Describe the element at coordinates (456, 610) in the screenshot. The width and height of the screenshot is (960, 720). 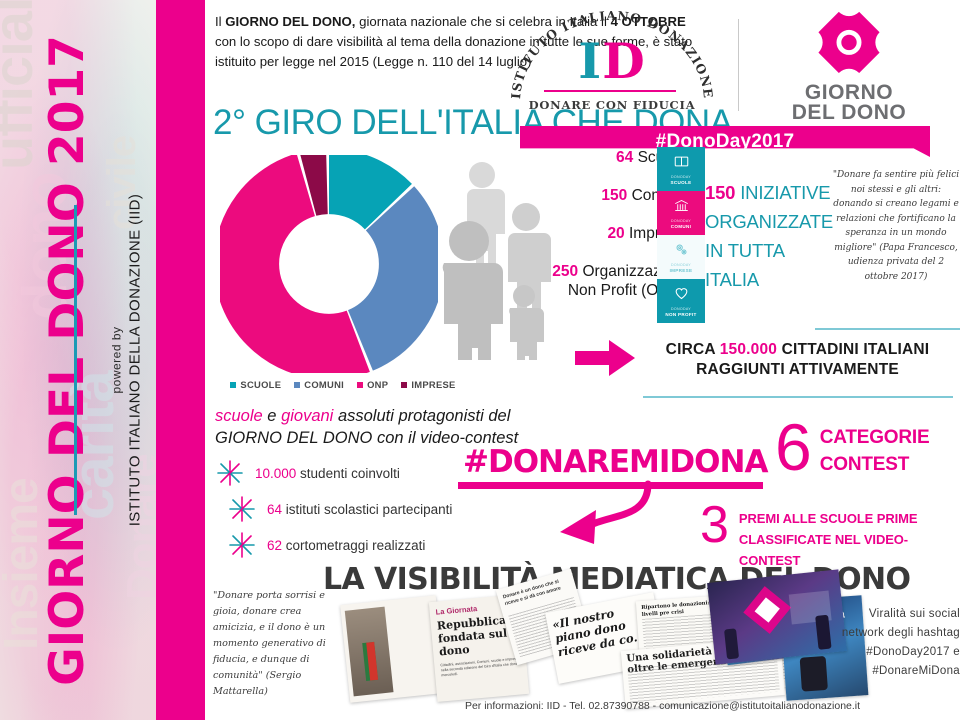
I see `clipping-kicker: La Giornata` at that location.